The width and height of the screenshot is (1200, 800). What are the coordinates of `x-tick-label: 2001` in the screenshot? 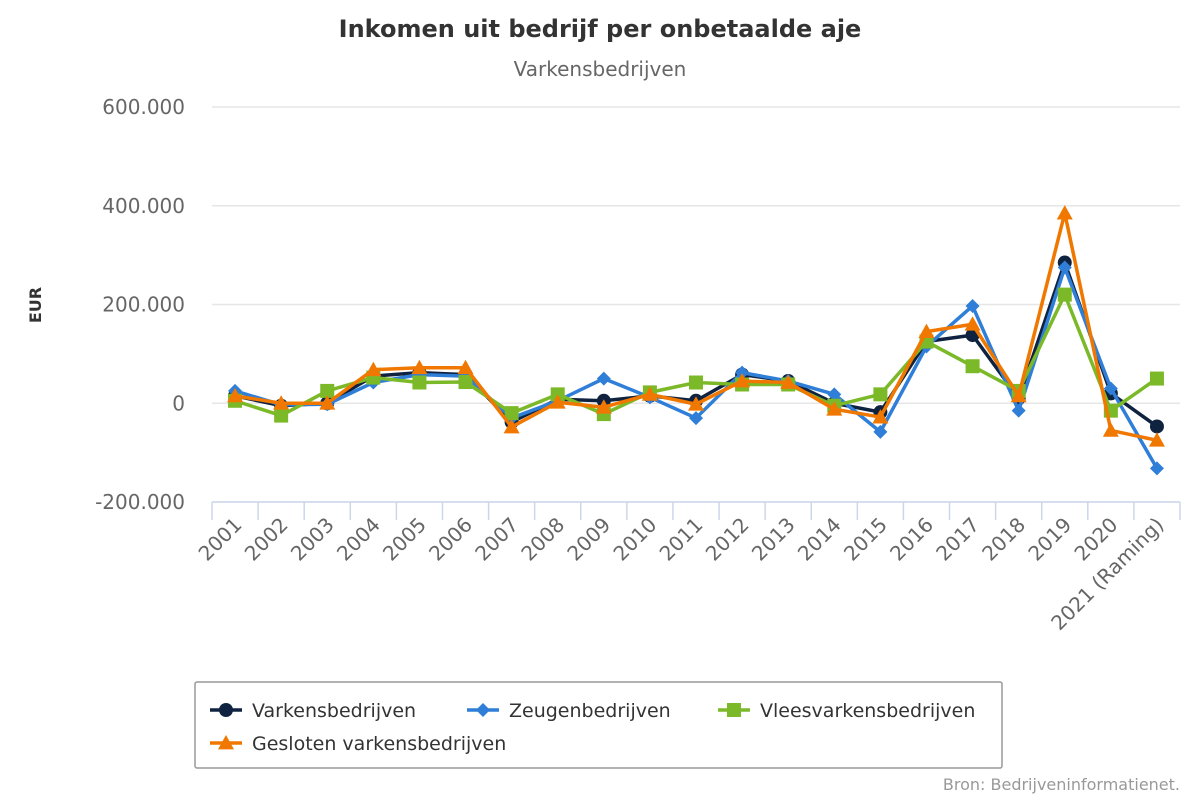 It's located at (220, 539).